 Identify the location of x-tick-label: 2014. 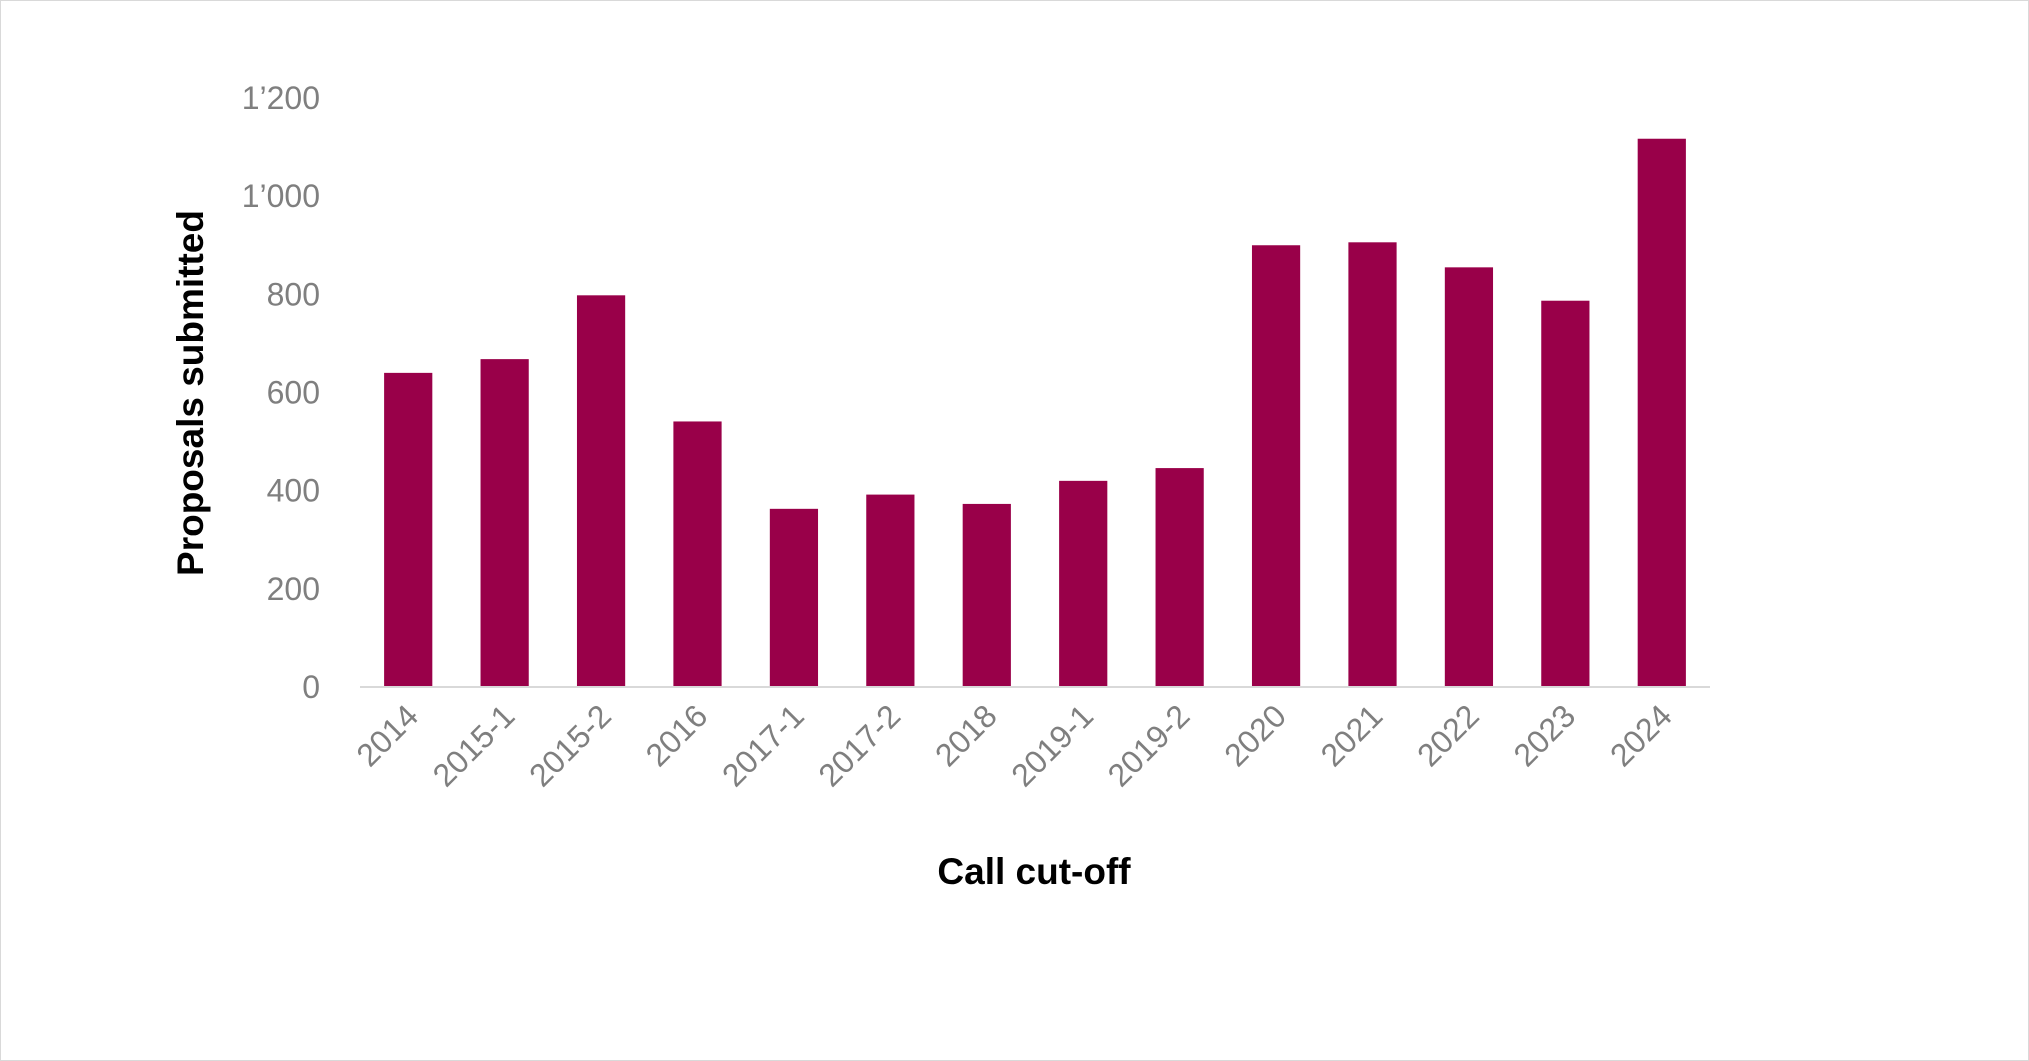
(387, 735).